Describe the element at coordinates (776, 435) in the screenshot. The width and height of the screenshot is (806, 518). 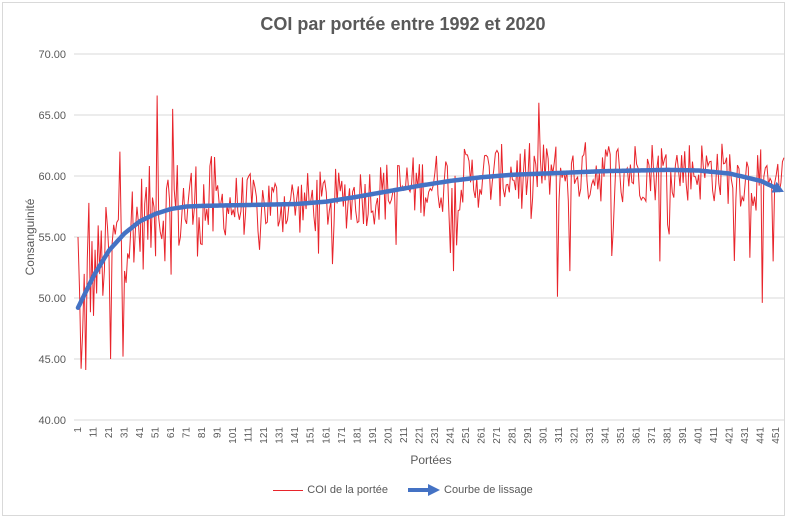
I see `x-tick-label: 451` at that location.